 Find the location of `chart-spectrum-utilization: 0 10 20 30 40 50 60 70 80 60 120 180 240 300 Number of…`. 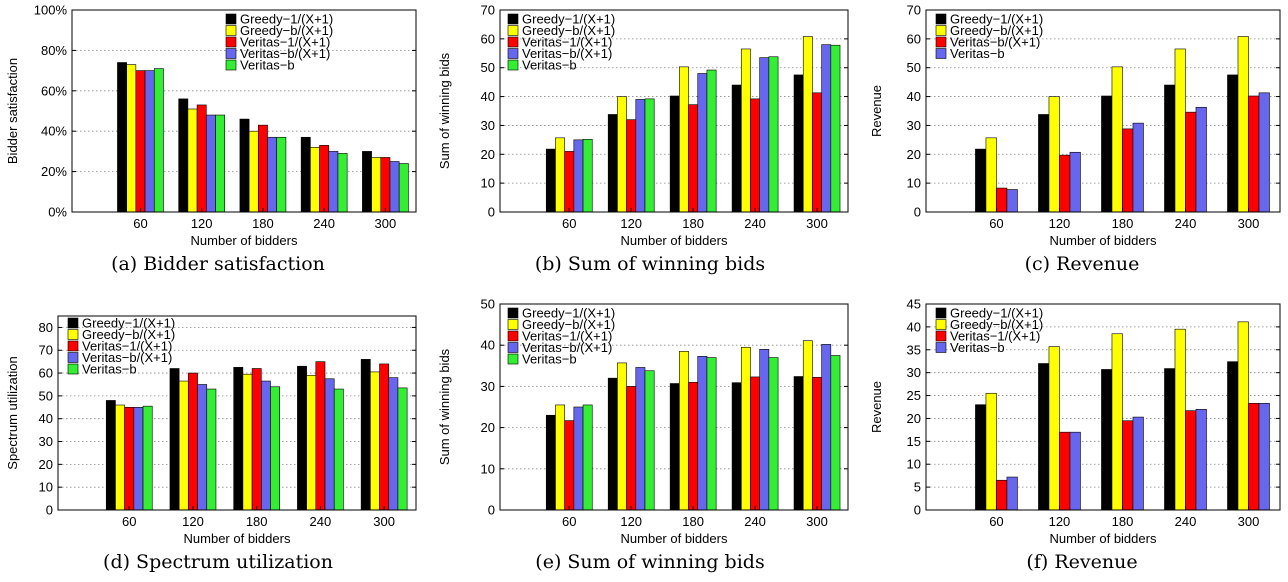

chart-spectrum-utilization: 0 10 20 30 40 50 60 70 80 60 120 180 240 300 Number of… is located at coordinates (211, 430).